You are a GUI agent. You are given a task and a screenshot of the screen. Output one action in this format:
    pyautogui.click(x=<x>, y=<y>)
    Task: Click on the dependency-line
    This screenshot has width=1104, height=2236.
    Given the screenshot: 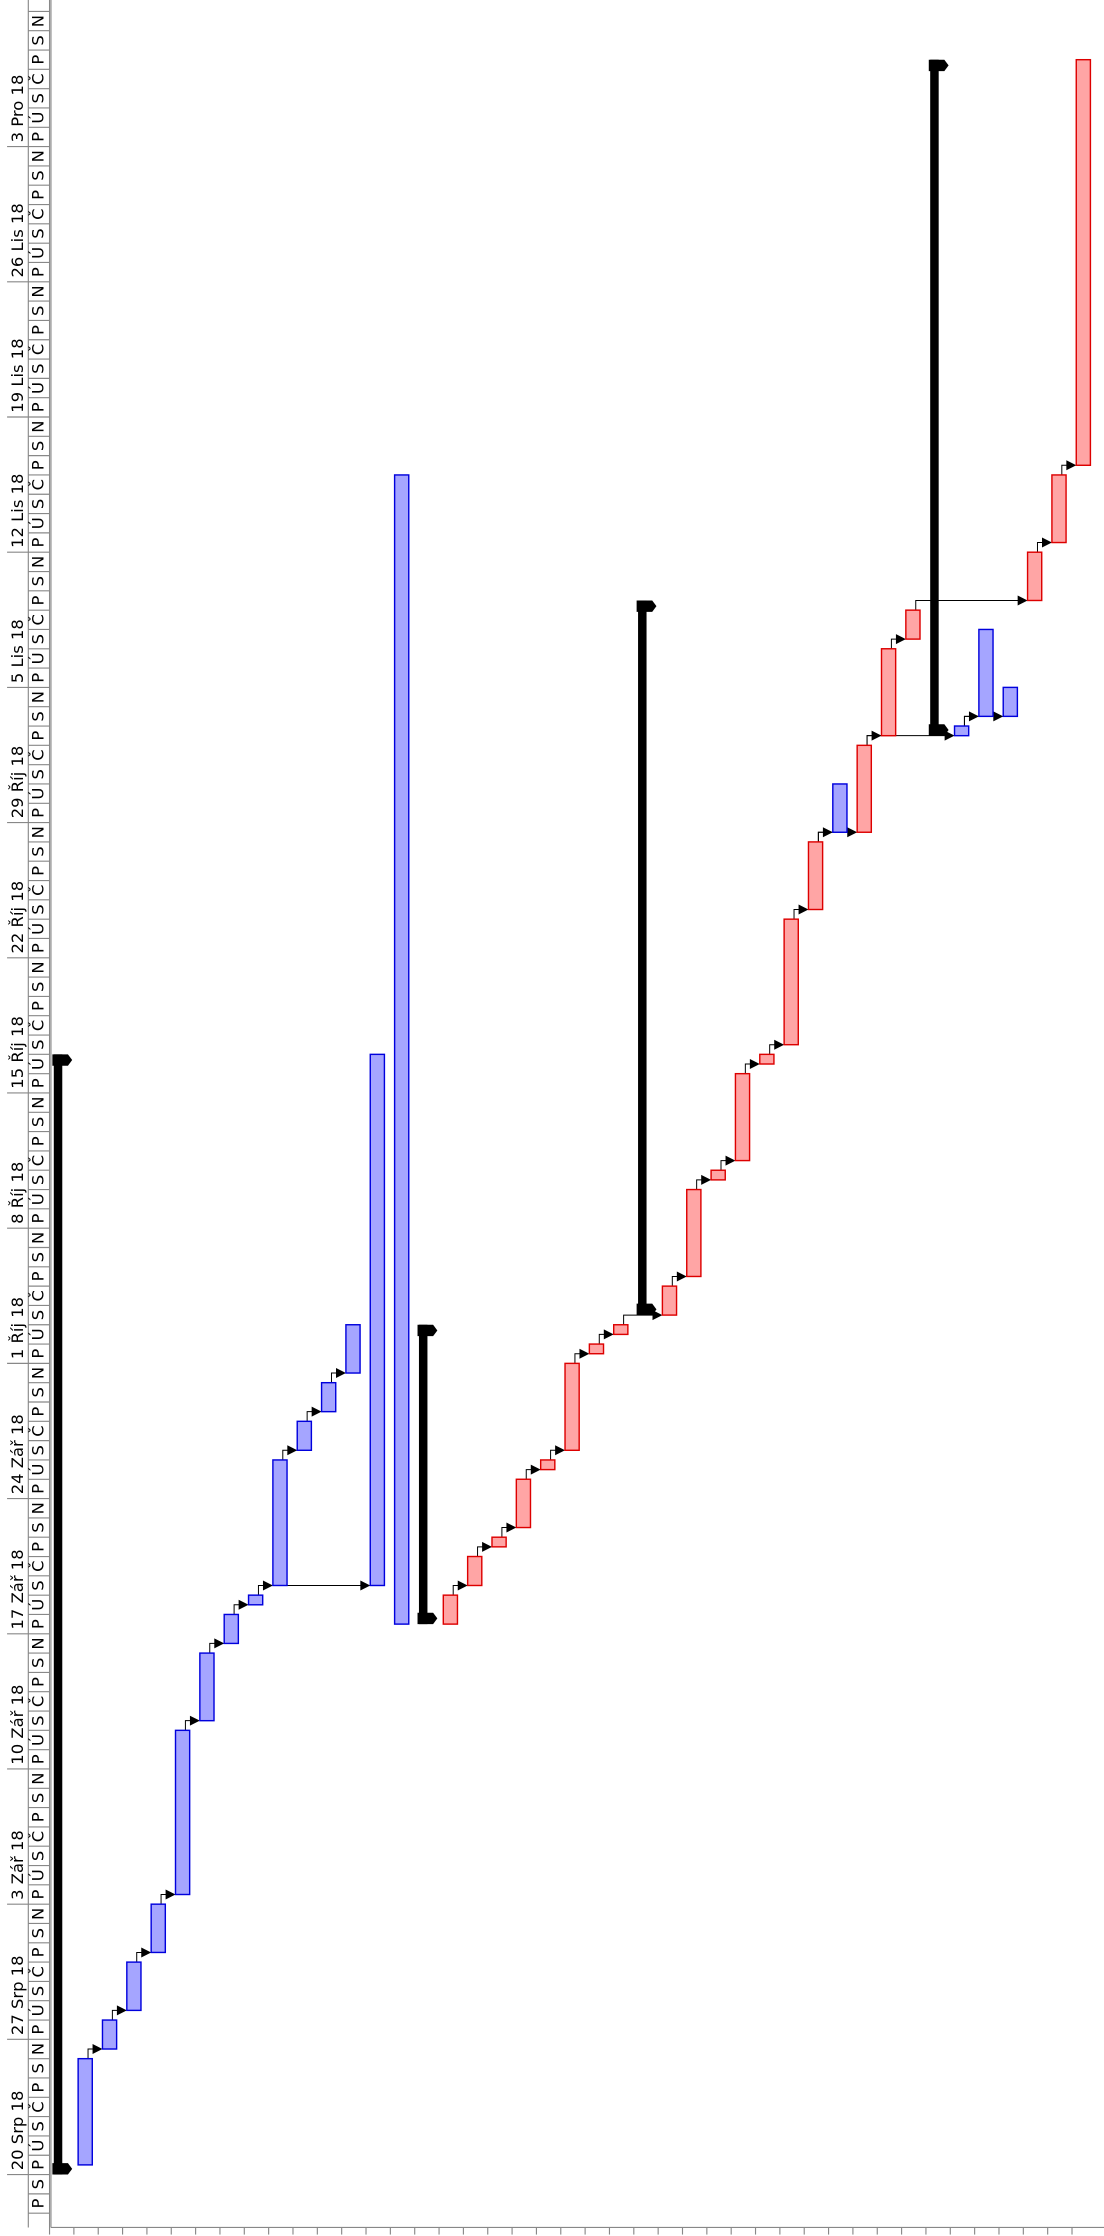 What is the action you would take?
    pyautogui.click(x=907, y=740)
    